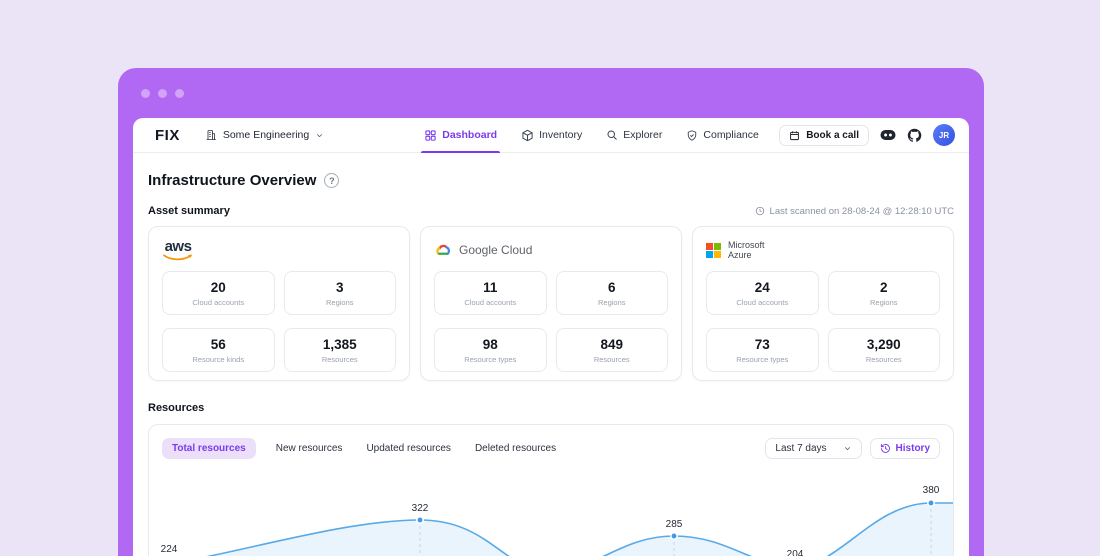 Image resolution: width=1100 pixels, height=556 pixels. I want to click on tab-inventory: Inventory, so click(551, 135).